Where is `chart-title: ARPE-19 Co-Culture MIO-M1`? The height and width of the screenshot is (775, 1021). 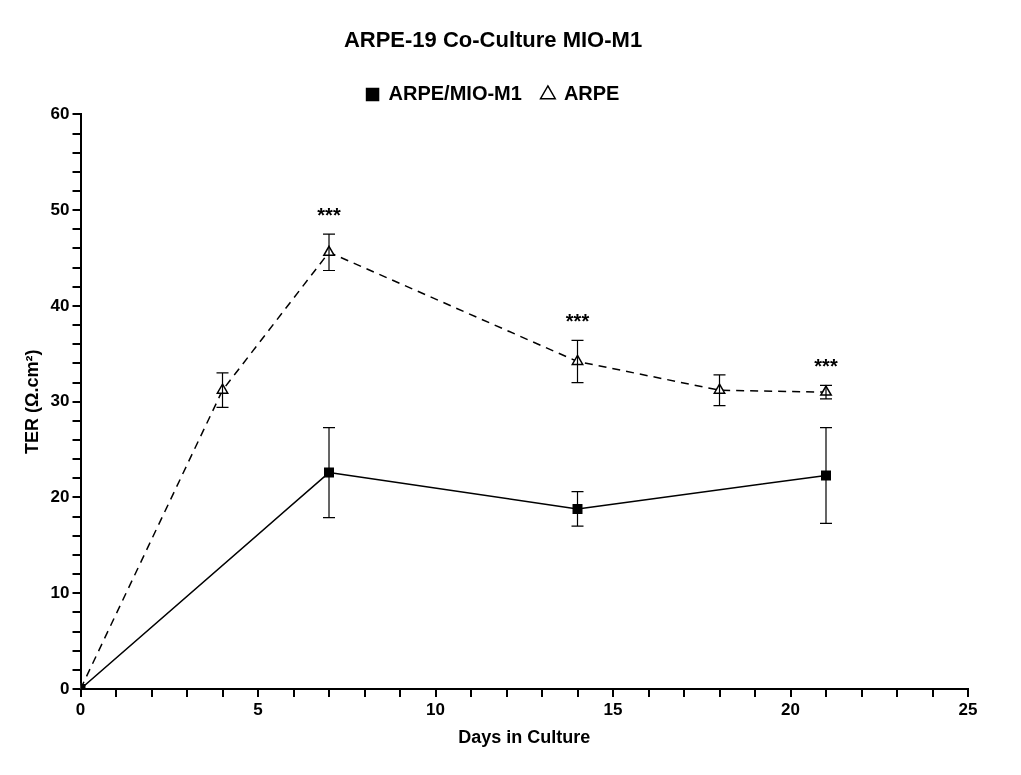
chart-title: ARPE-19 Co-Culture MIO-M1 is located at coordinates (493, 40).